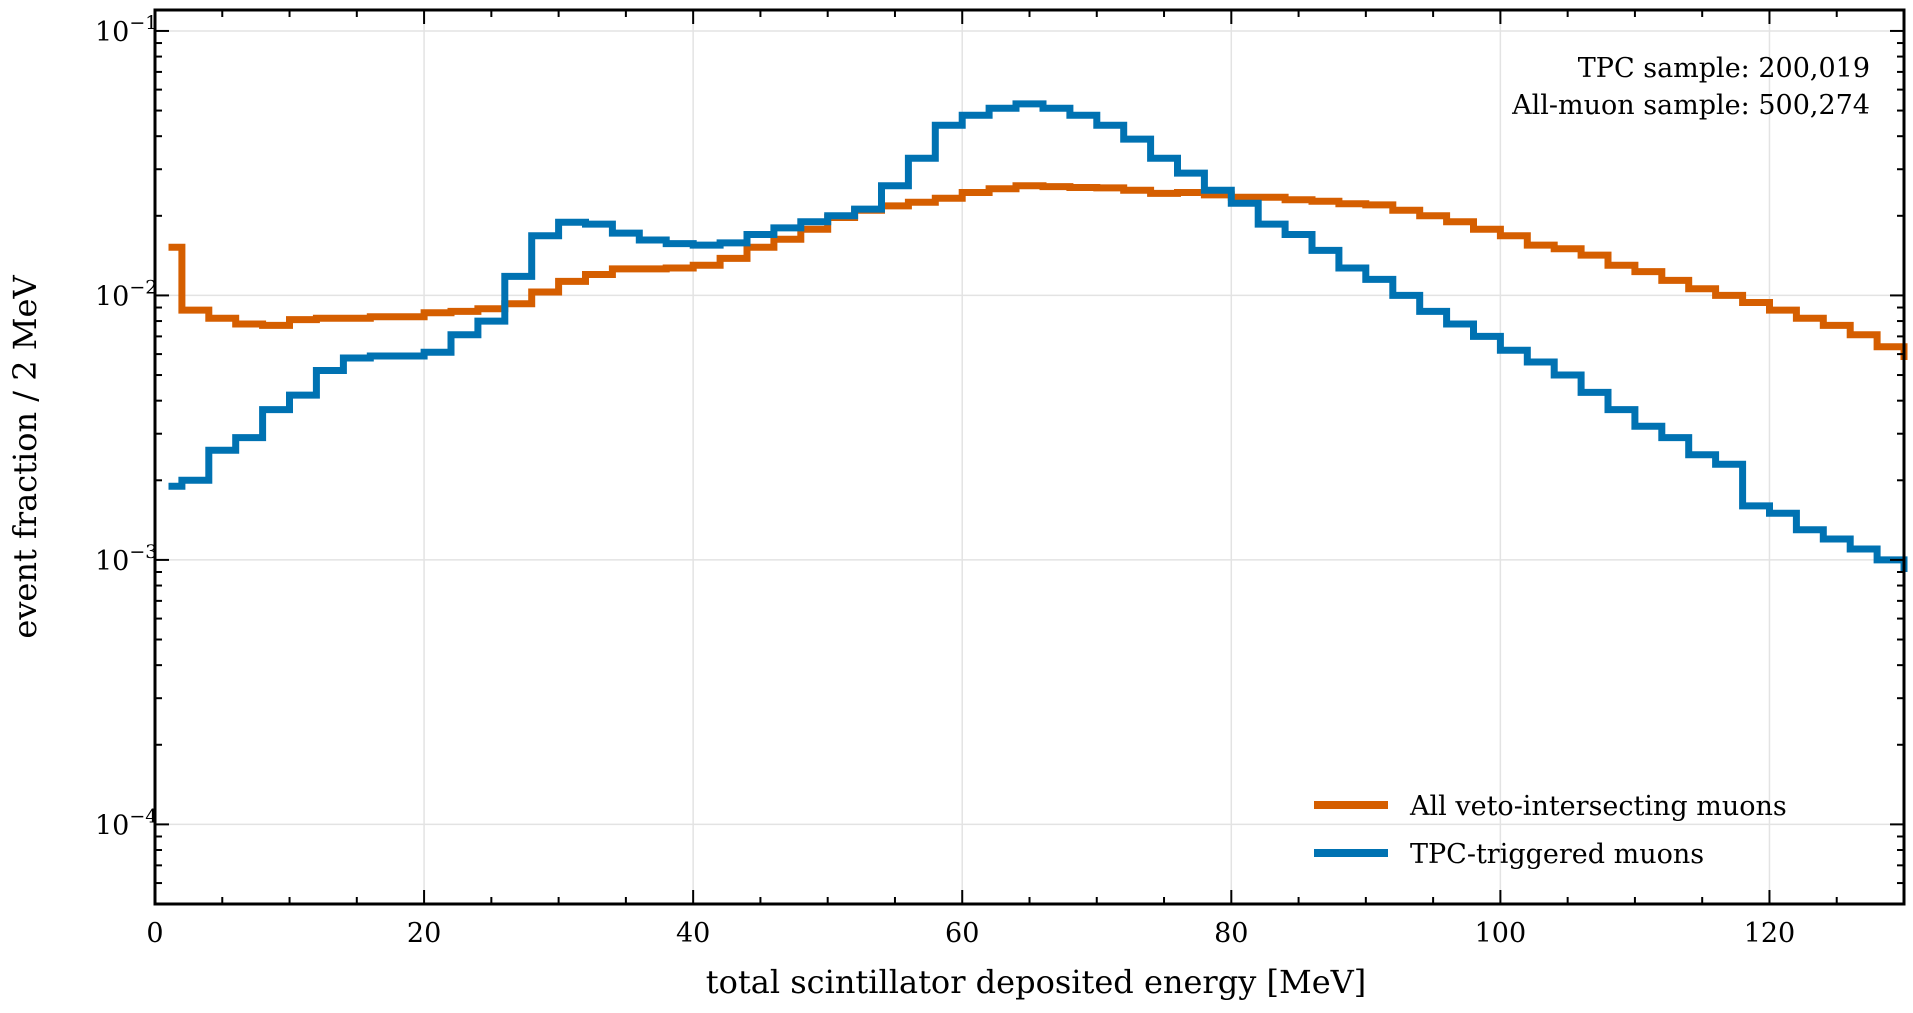 This screenshot has width=1913, height=1013. Describe the element at coordinates (1598, 806) in the screenshot. I see `legend-label-all-veto: All veto-intersecting muons` at that location.